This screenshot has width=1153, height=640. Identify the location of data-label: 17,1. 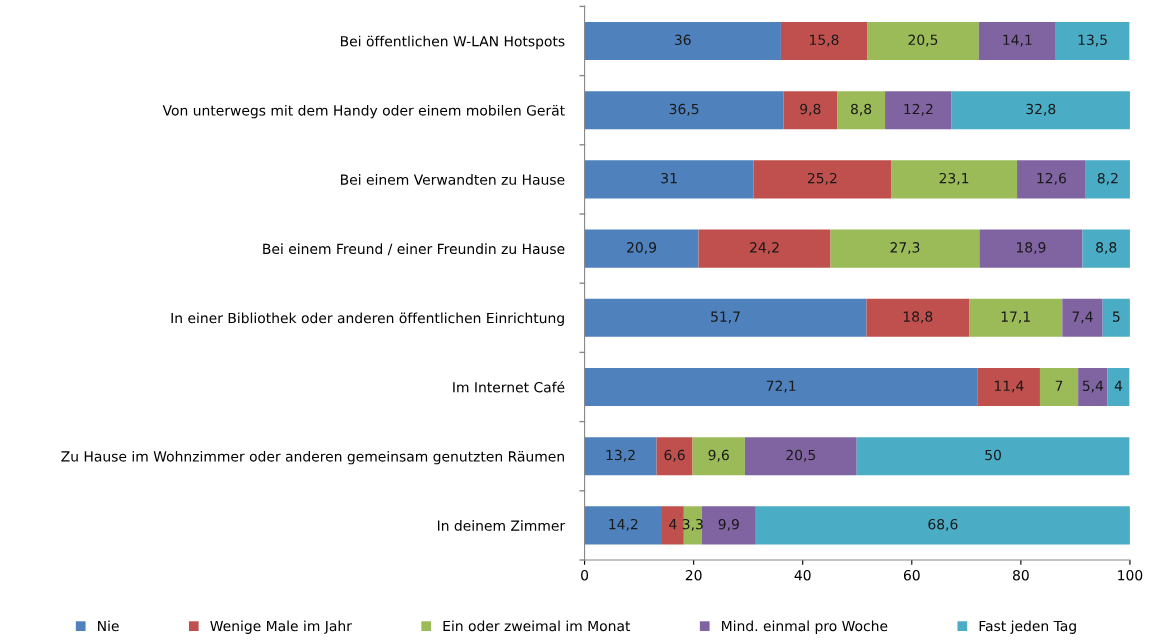
(1015, 317).